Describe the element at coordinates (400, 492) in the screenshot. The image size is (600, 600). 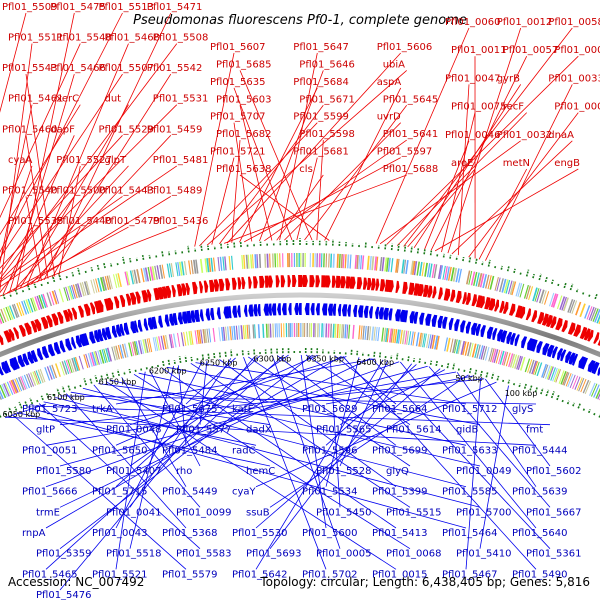
I see `gene-label-bottom: Pfl01_5399` at that location.